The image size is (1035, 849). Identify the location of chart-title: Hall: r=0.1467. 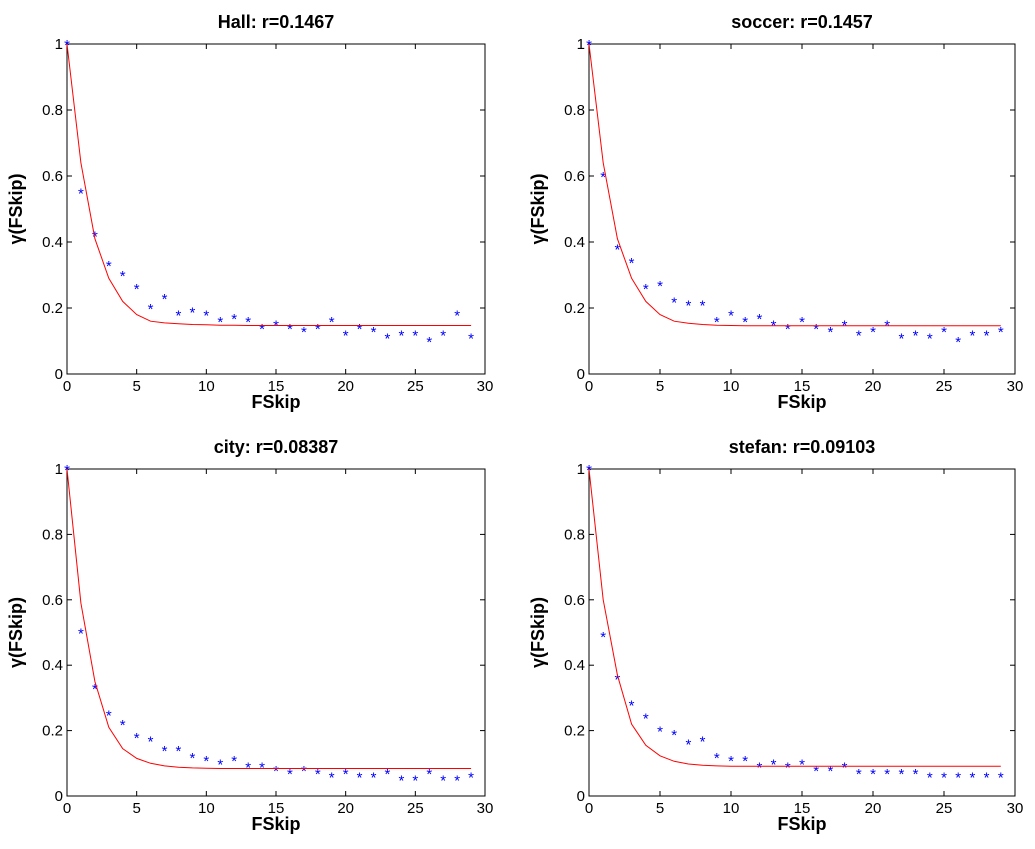
(276, 22).